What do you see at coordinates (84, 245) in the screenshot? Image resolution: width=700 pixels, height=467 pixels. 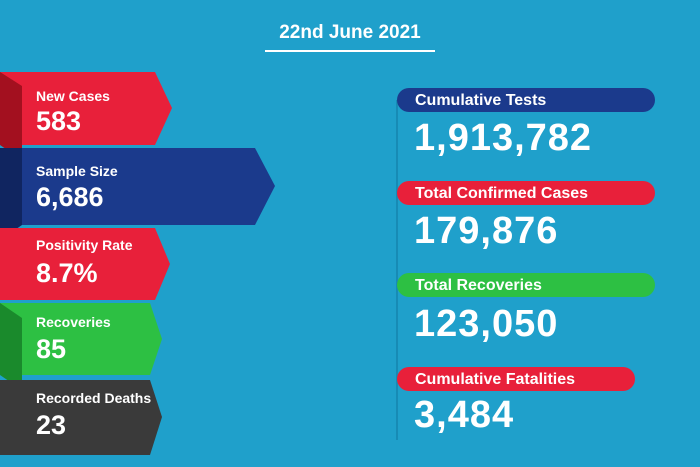 I see `stat-label: Positivity Rate` at bounding box center [84, 245].